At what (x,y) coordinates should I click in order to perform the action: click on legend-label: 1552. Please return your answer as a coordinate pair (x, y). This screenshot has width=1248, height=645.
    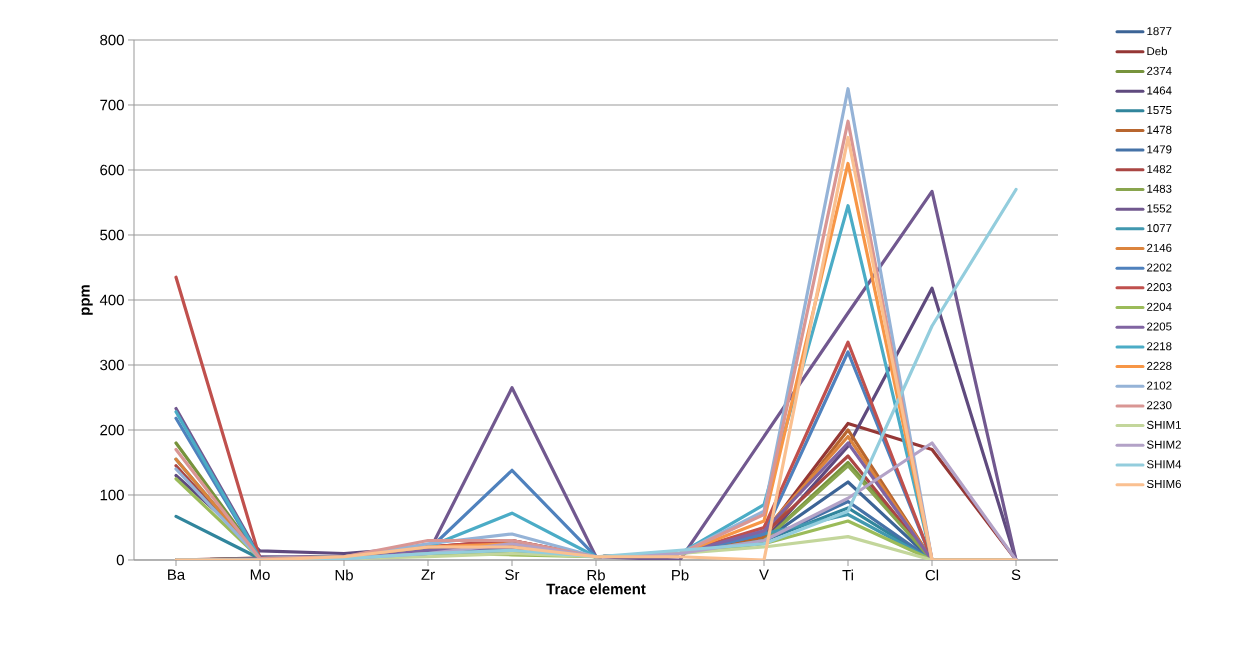
    Looking at the image, I should click on (1159, 208).